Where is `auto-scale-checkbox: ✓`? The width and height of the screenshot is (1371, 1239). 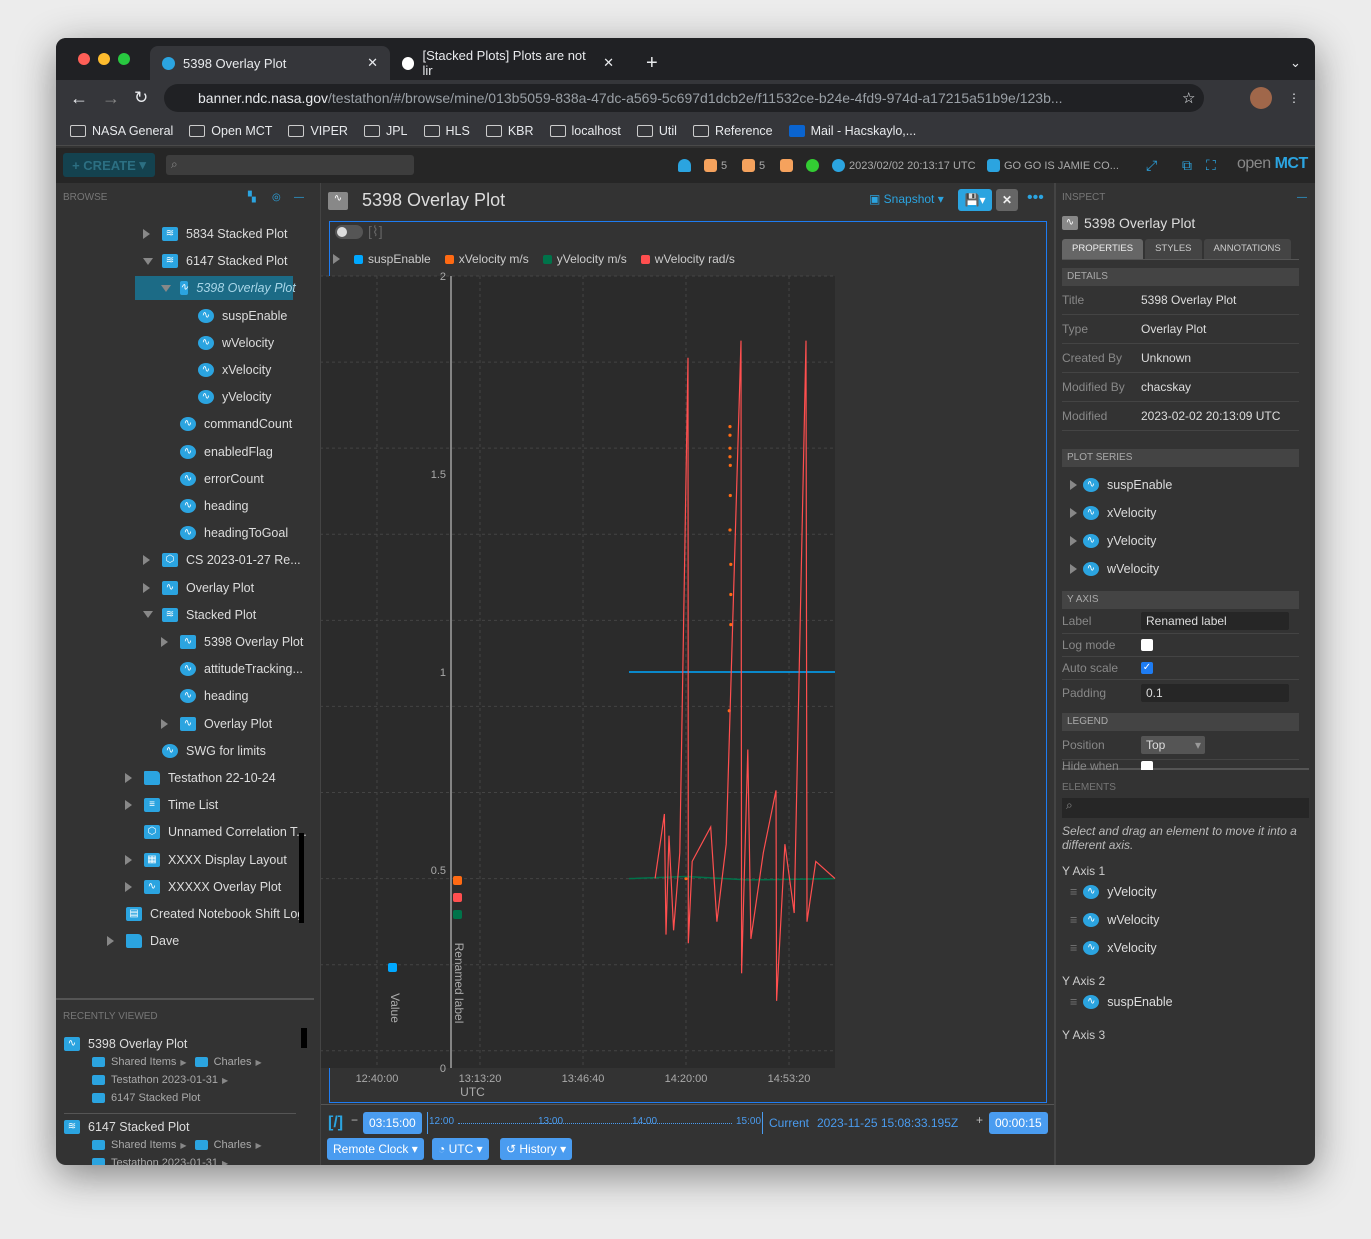
auto-scale-checkbox: ✓ is located at coordinates (1147, 668).